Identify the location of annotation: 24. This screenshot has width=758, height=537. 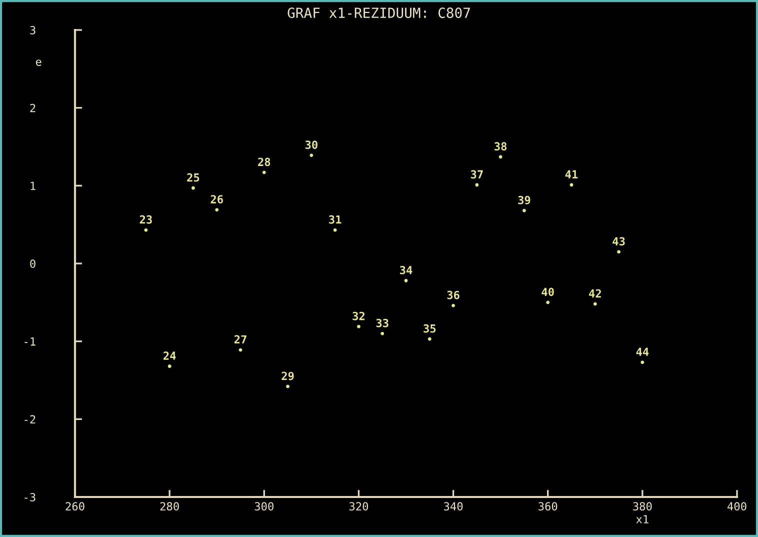
(170, 356).